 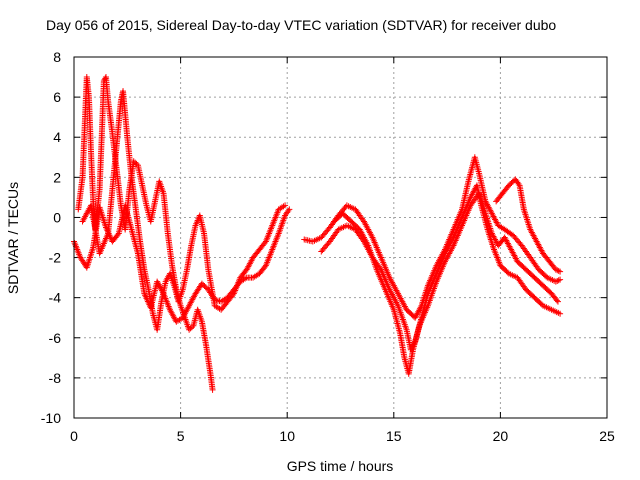 I want to click on x-axis-label: GPS time / hours, so click(x=340, y=466).